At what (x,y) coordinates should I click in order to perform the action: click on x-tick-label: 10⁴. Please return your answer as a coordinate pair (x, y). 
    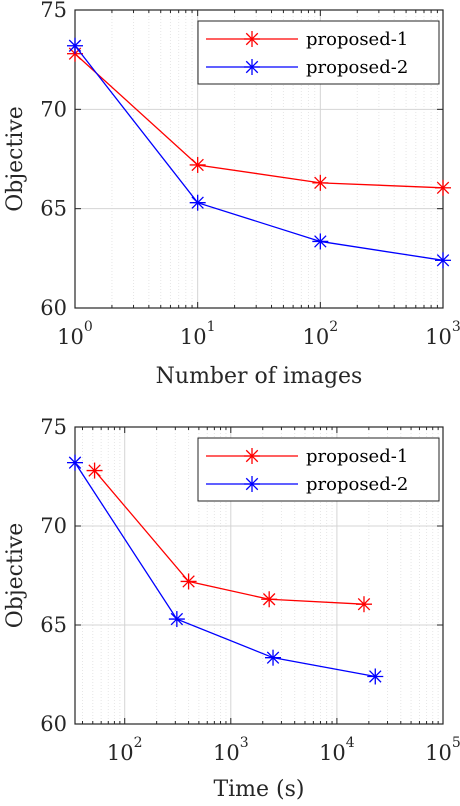
    Looking at the image, I should click on (337, 750).